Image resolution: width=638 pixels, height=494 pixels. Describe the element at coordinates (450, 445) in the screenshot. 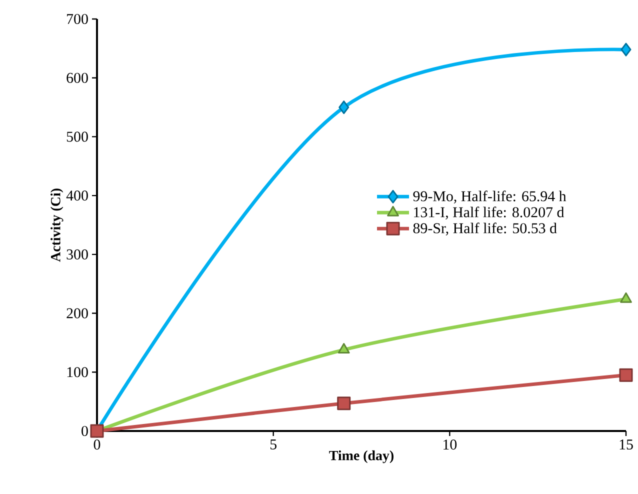

I see `x-tick-label: 10` at that location.